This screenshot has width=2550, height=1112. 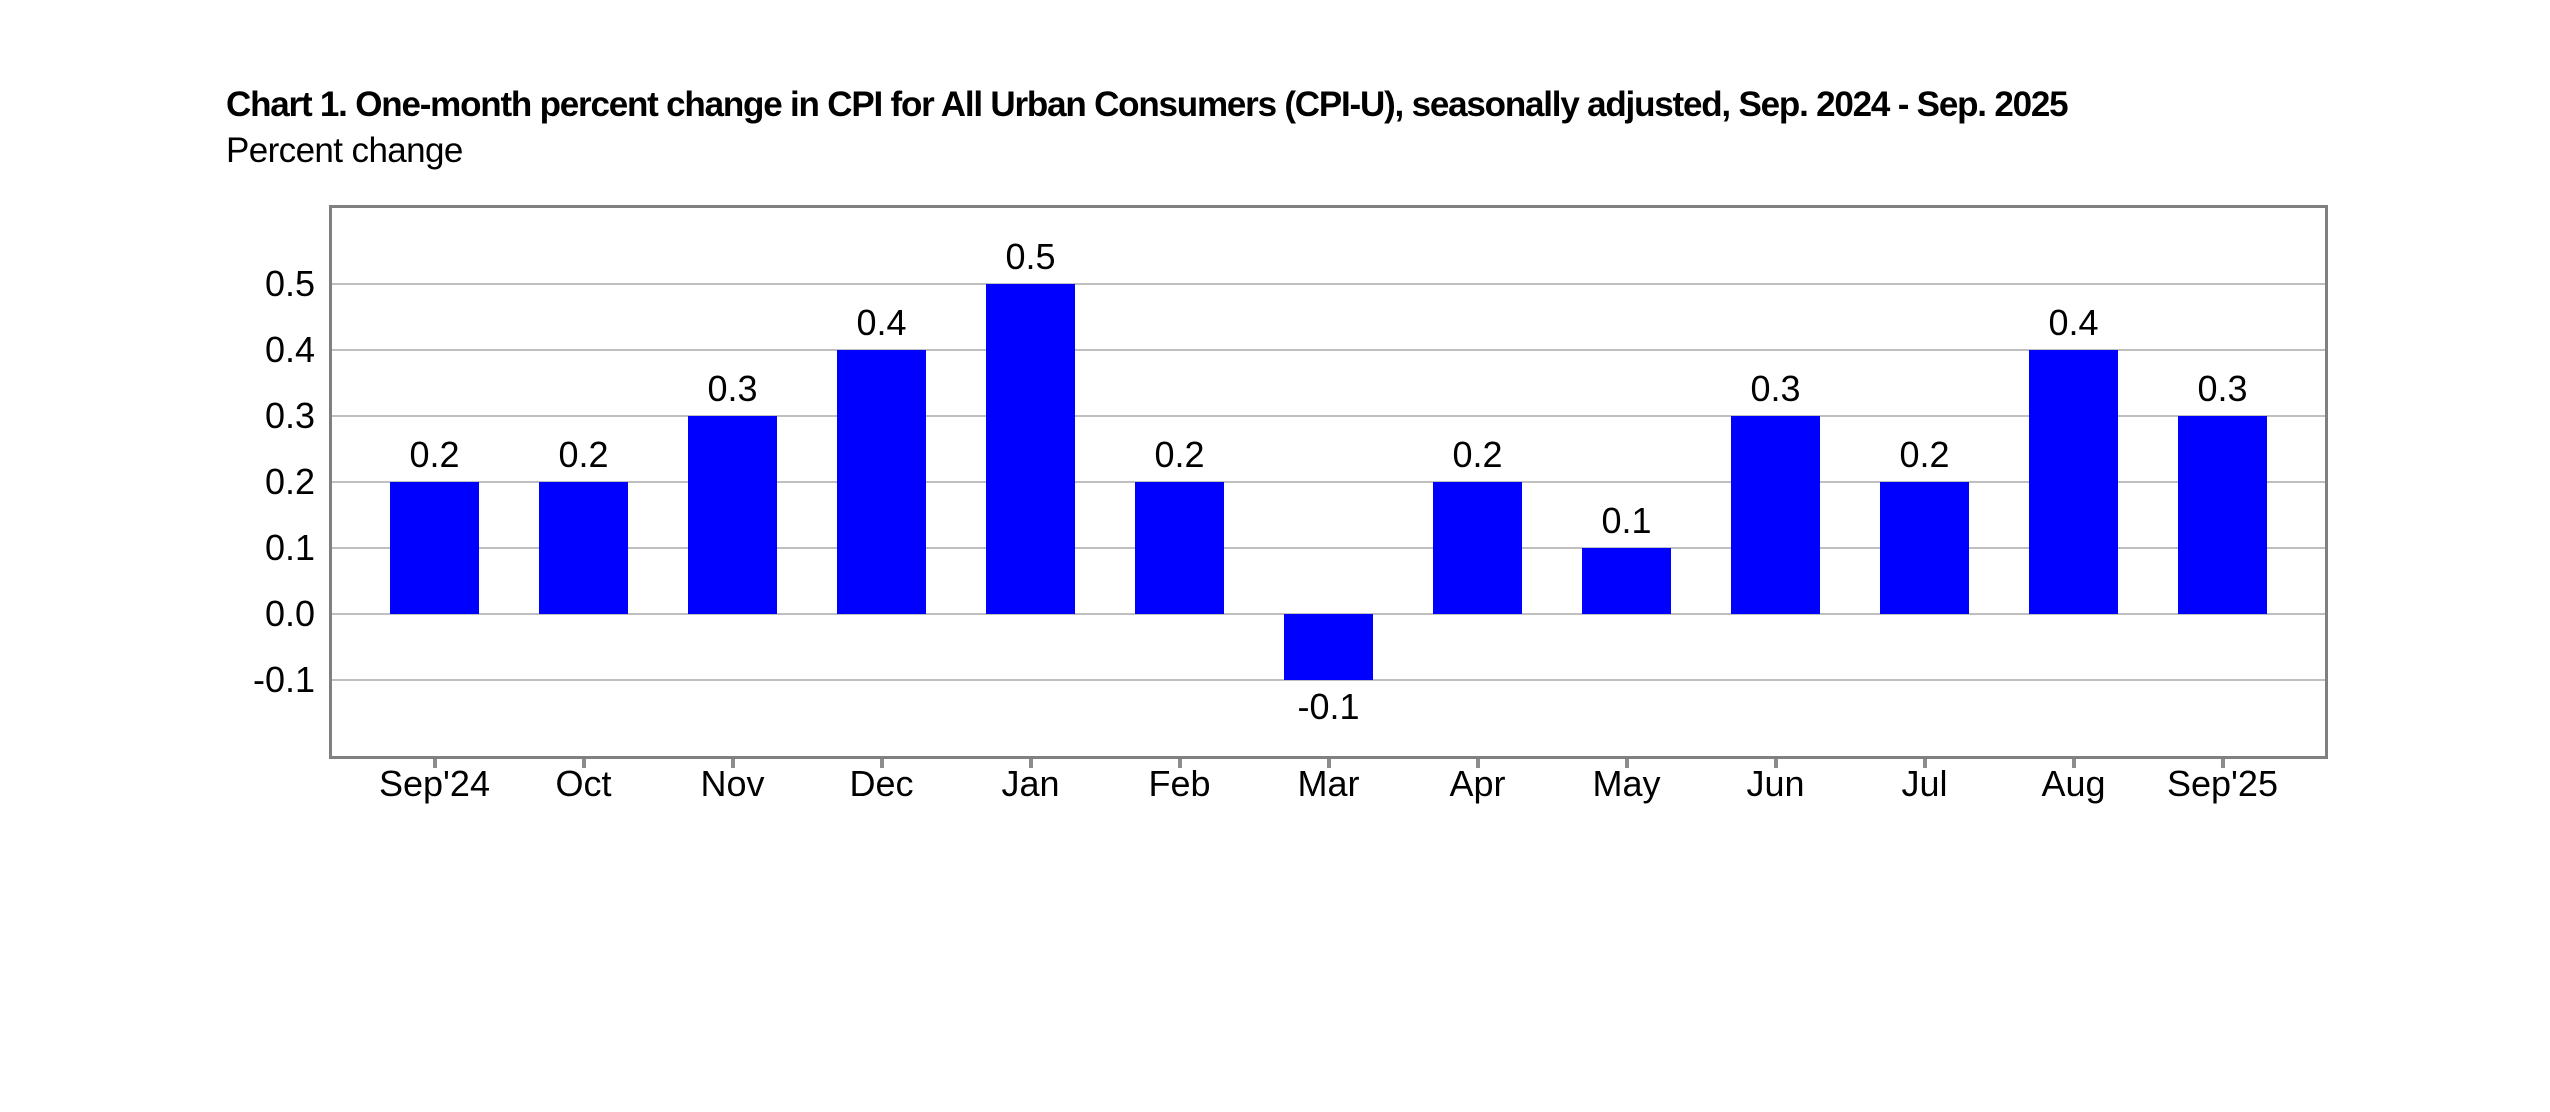 What do you see at coordinates (2073, 783) in the screenshot?
I see `x-axis-tick-label: Aug` at bounding box center [2073, 783].